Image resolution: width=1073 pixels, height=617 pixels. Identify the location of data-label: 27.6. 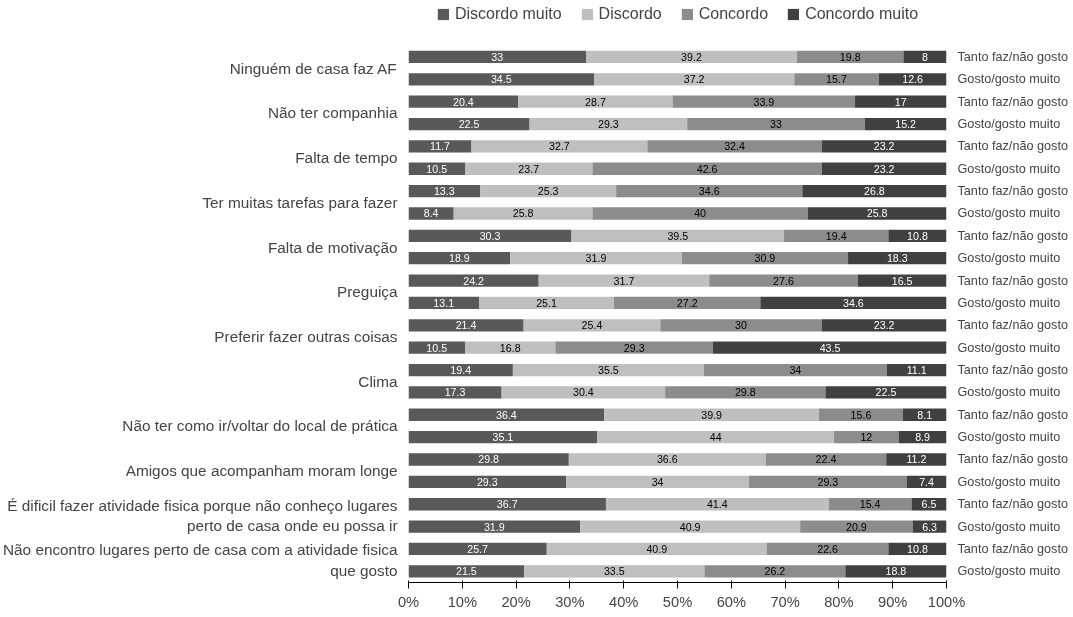
(783, 280).